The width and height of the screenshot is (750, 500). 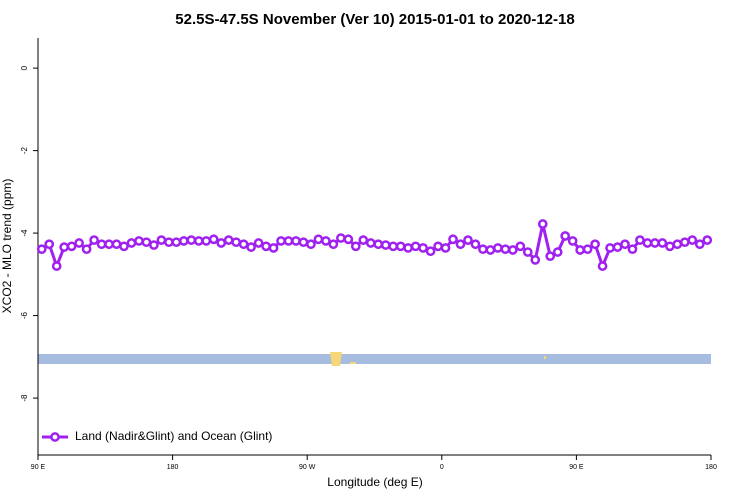 I want to click on y-tick-label: 0, so click(x=24, y=67).